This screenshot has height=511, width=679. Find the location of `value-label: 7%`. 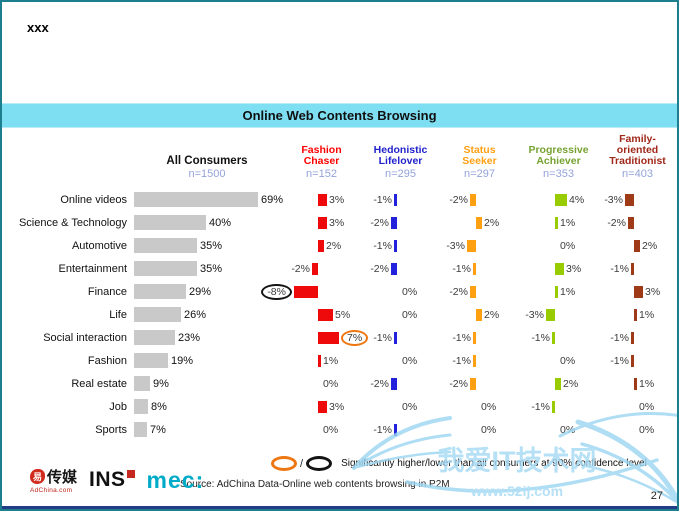

value-label: 7% is located at coordinates (355, 337).